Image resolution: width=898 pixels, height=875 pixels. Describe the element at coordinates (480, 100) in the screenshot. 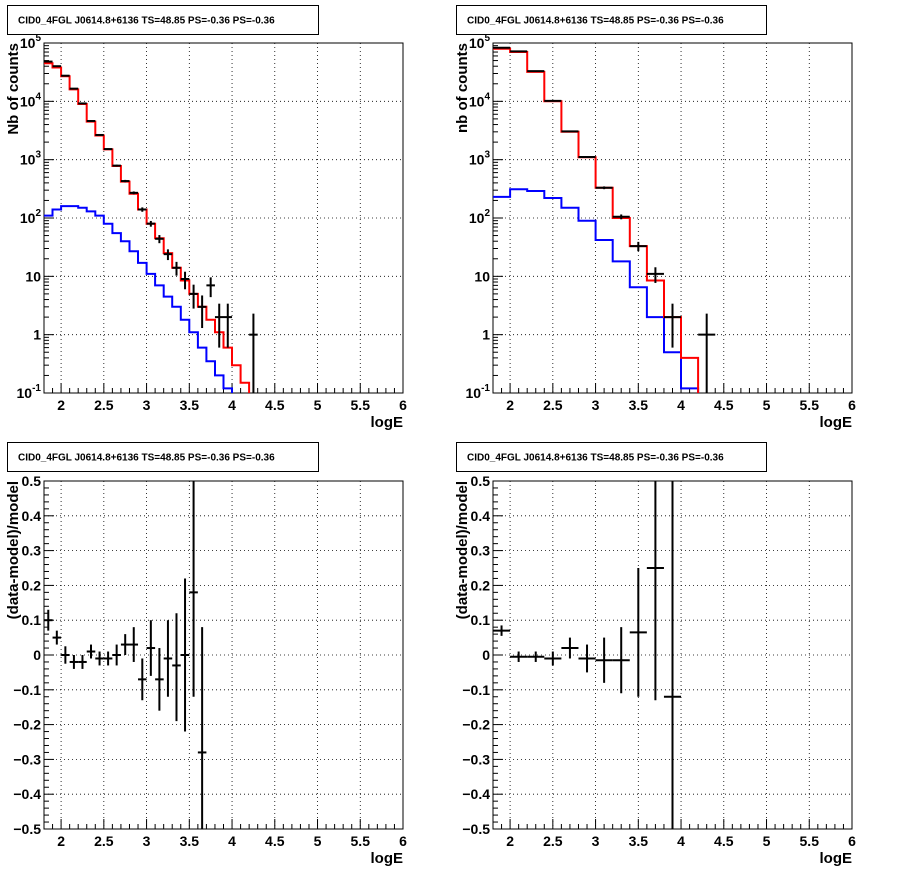

I see `y-tick-label: 10⁴` at that location.